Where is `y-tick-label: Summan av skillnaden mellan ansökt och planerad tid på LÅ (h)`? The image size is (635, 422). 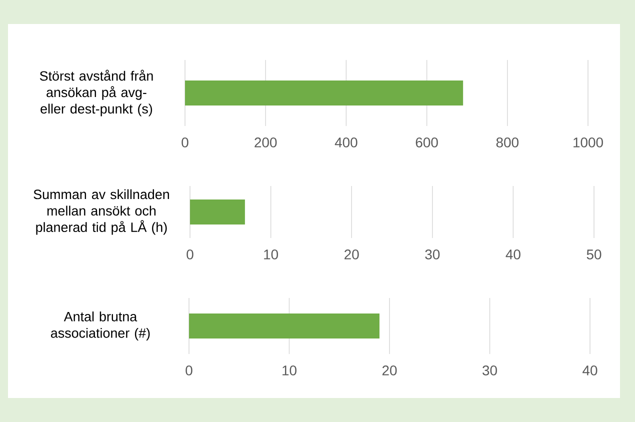 y-tick-label: Summan av skillnaden mellan ansökt och planerad tid på LÅ (h) is located at coordinates (101, 212).